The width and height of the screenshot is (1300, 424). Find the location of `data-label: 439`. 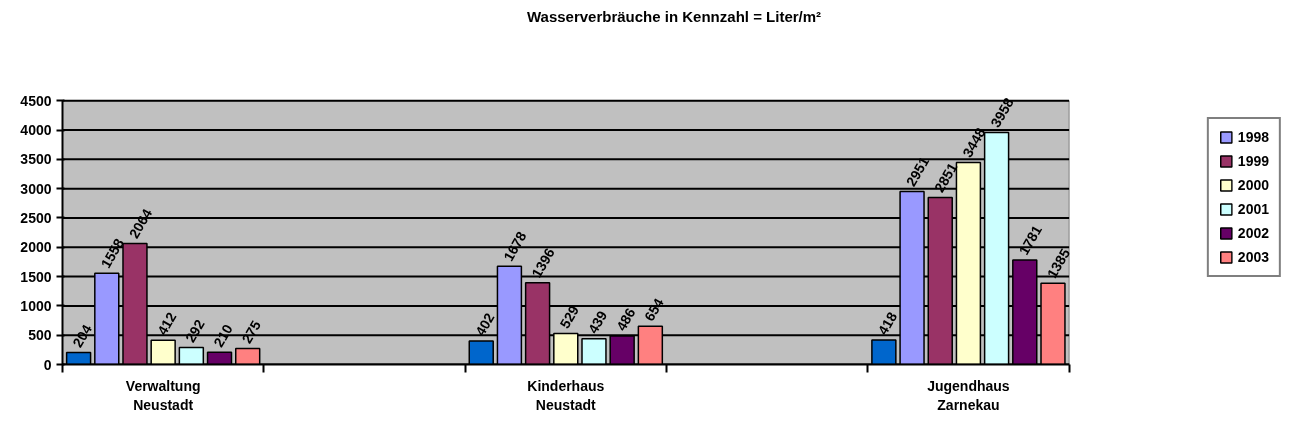

data-label: 439 is located at coordinates (597, 322).